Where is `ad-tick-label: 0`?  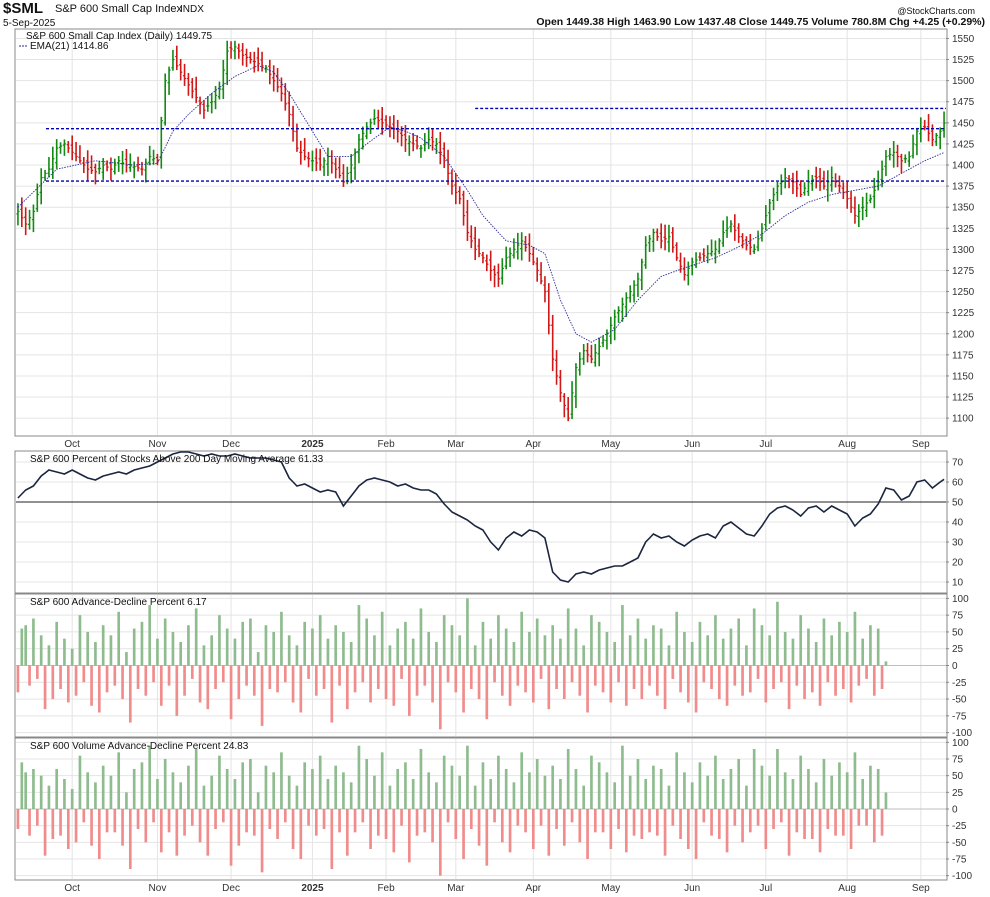 ad-tick-label: 0 is located at coordinates (955, 666).